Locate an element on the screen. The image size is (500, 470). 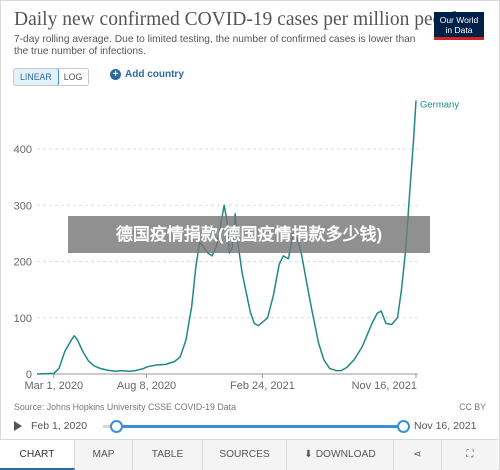
fullscreen-button: ⛶ is located at coordinates (470, 455).